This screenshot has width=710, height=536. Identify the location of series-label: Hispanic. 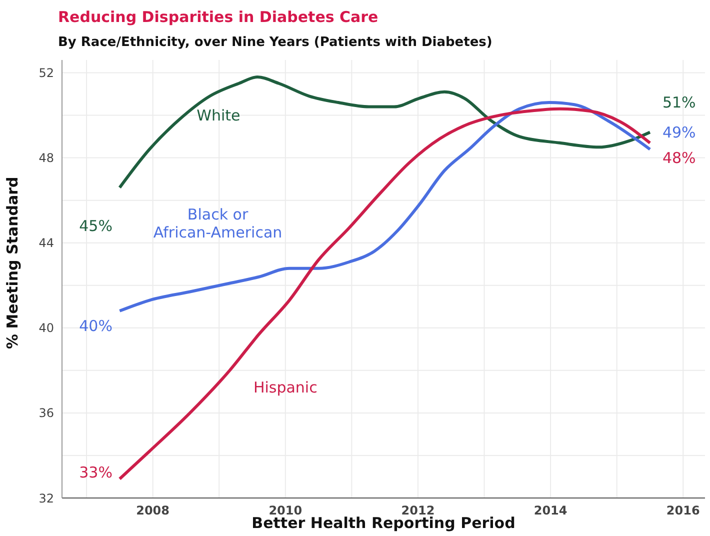
(285, 387).